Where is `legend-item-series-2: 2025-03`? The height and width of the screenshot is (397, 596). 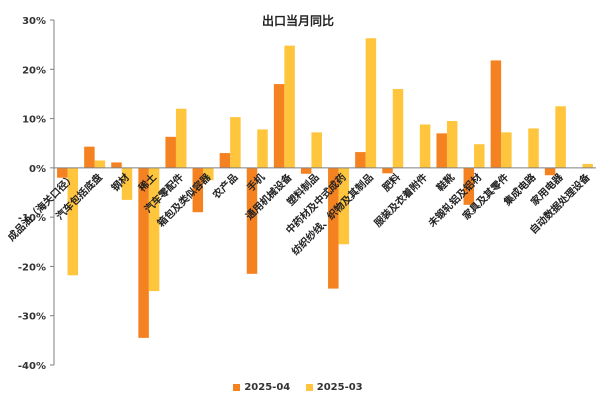
legend-item-series-2: 2025-03 is located at coordinates (334, 387).